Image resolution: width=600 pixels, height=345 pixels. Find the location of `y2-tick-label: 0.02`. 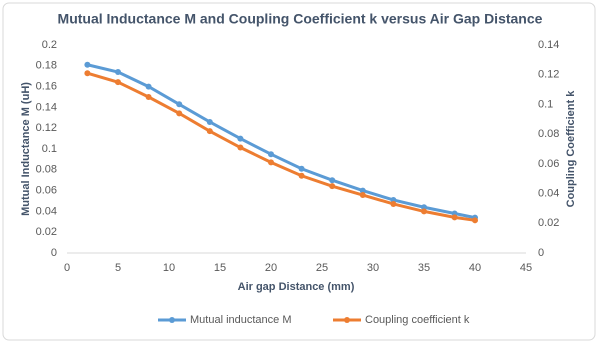

y2-tick-label: 0.02 is located at coordinates (548, 223).